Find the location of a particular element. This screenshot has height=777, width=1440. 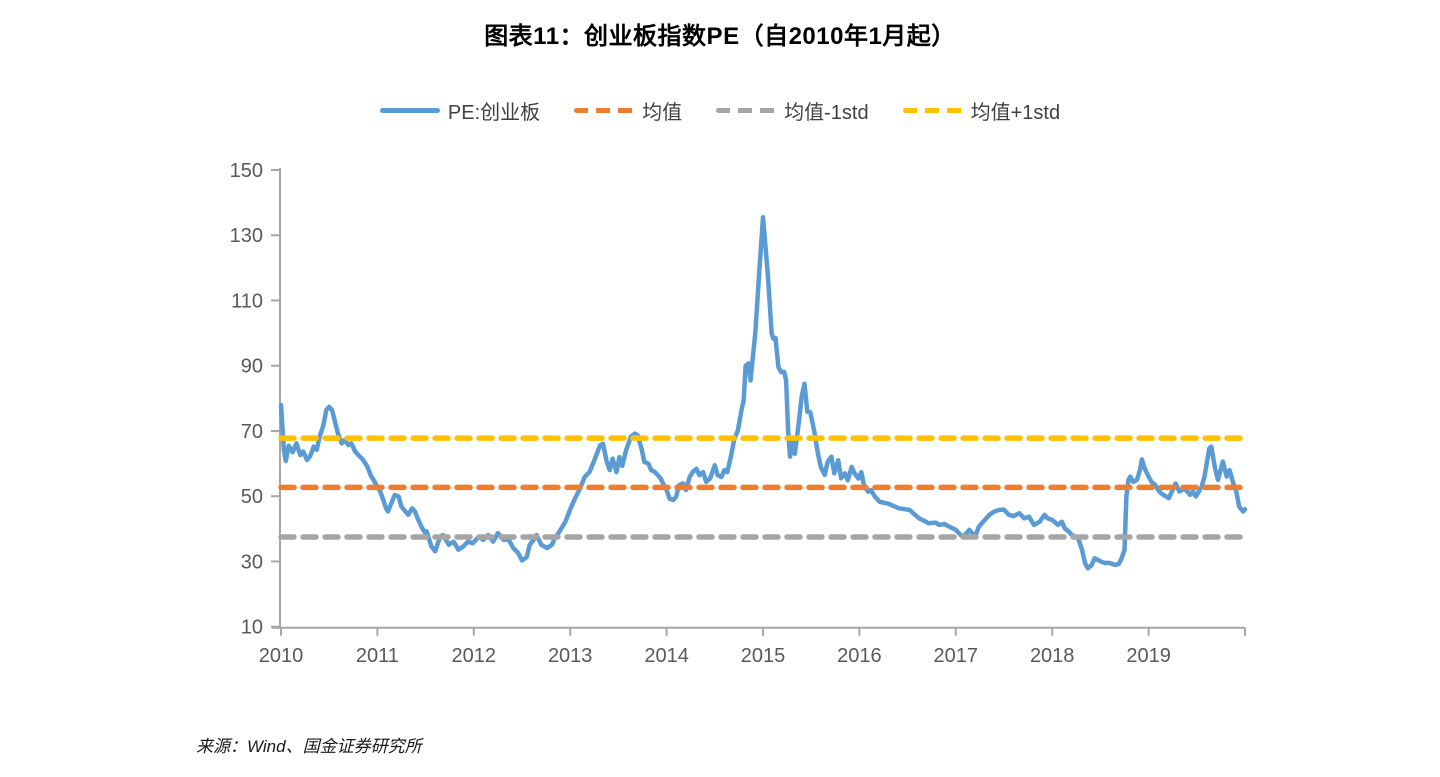

legend-item-pe-chinext: PE:创业板 is located at coordinates (460, 110).